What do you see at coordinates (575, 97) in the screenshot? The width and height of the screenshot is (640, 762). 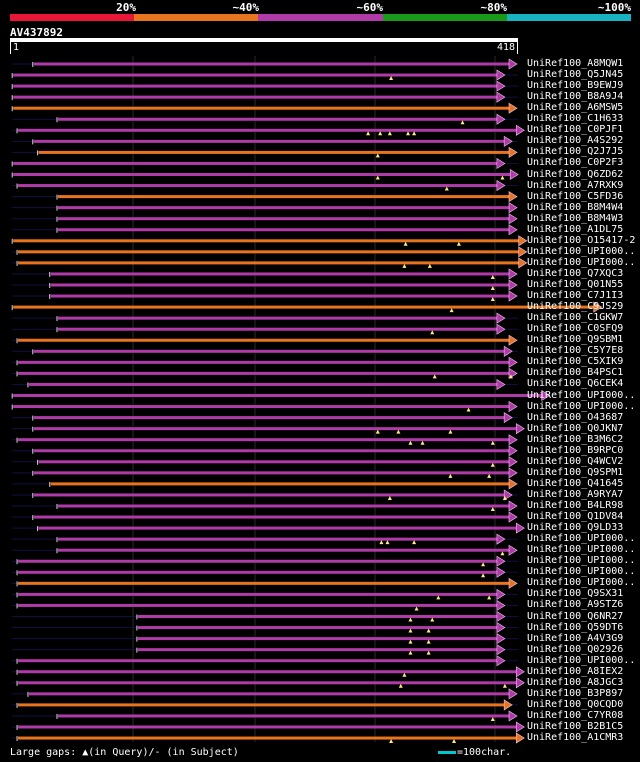 I see `hit-label: UniRef100_B8A9J4` at bounding box center [575, 97].